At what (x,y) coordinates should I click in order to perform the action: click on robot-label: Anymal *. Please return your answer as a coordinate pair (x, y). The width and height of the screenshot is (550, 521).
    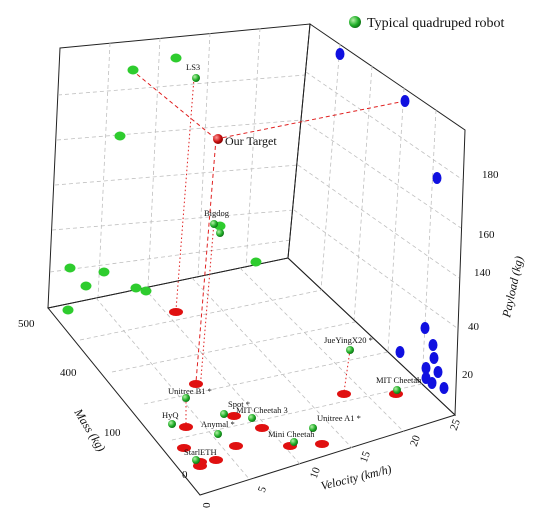
    Looking at the image, I should click on (218, 424).